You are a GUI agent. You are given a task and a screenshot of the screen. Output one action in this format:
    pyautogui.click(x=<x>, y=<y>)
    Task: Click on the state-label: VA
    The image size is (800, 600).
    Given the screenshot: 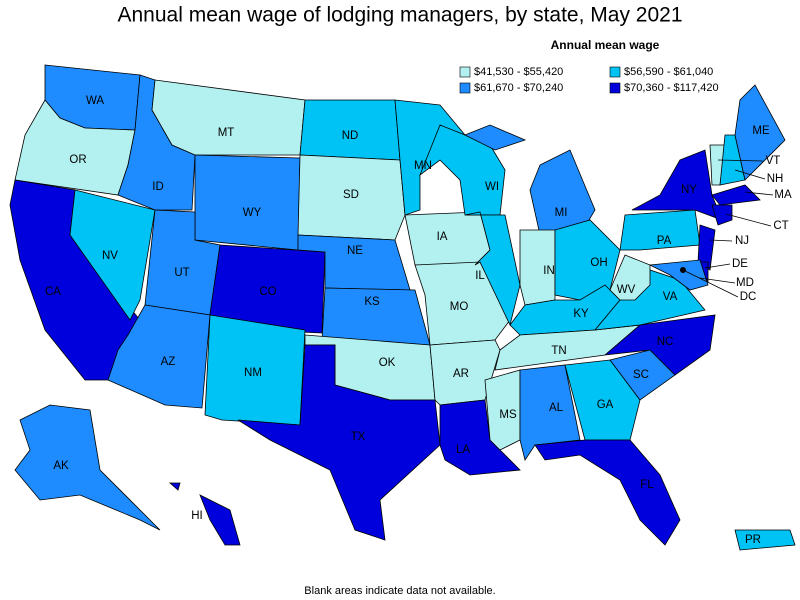 What is the action you would take?
    pyautogui.click(x=670, y=297)
    